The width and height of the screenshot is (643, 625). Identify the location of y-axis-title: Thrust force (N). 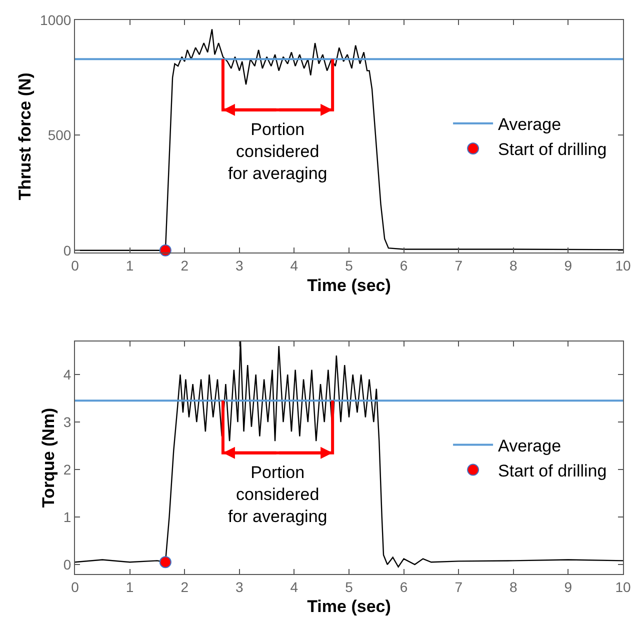
(25, 136).